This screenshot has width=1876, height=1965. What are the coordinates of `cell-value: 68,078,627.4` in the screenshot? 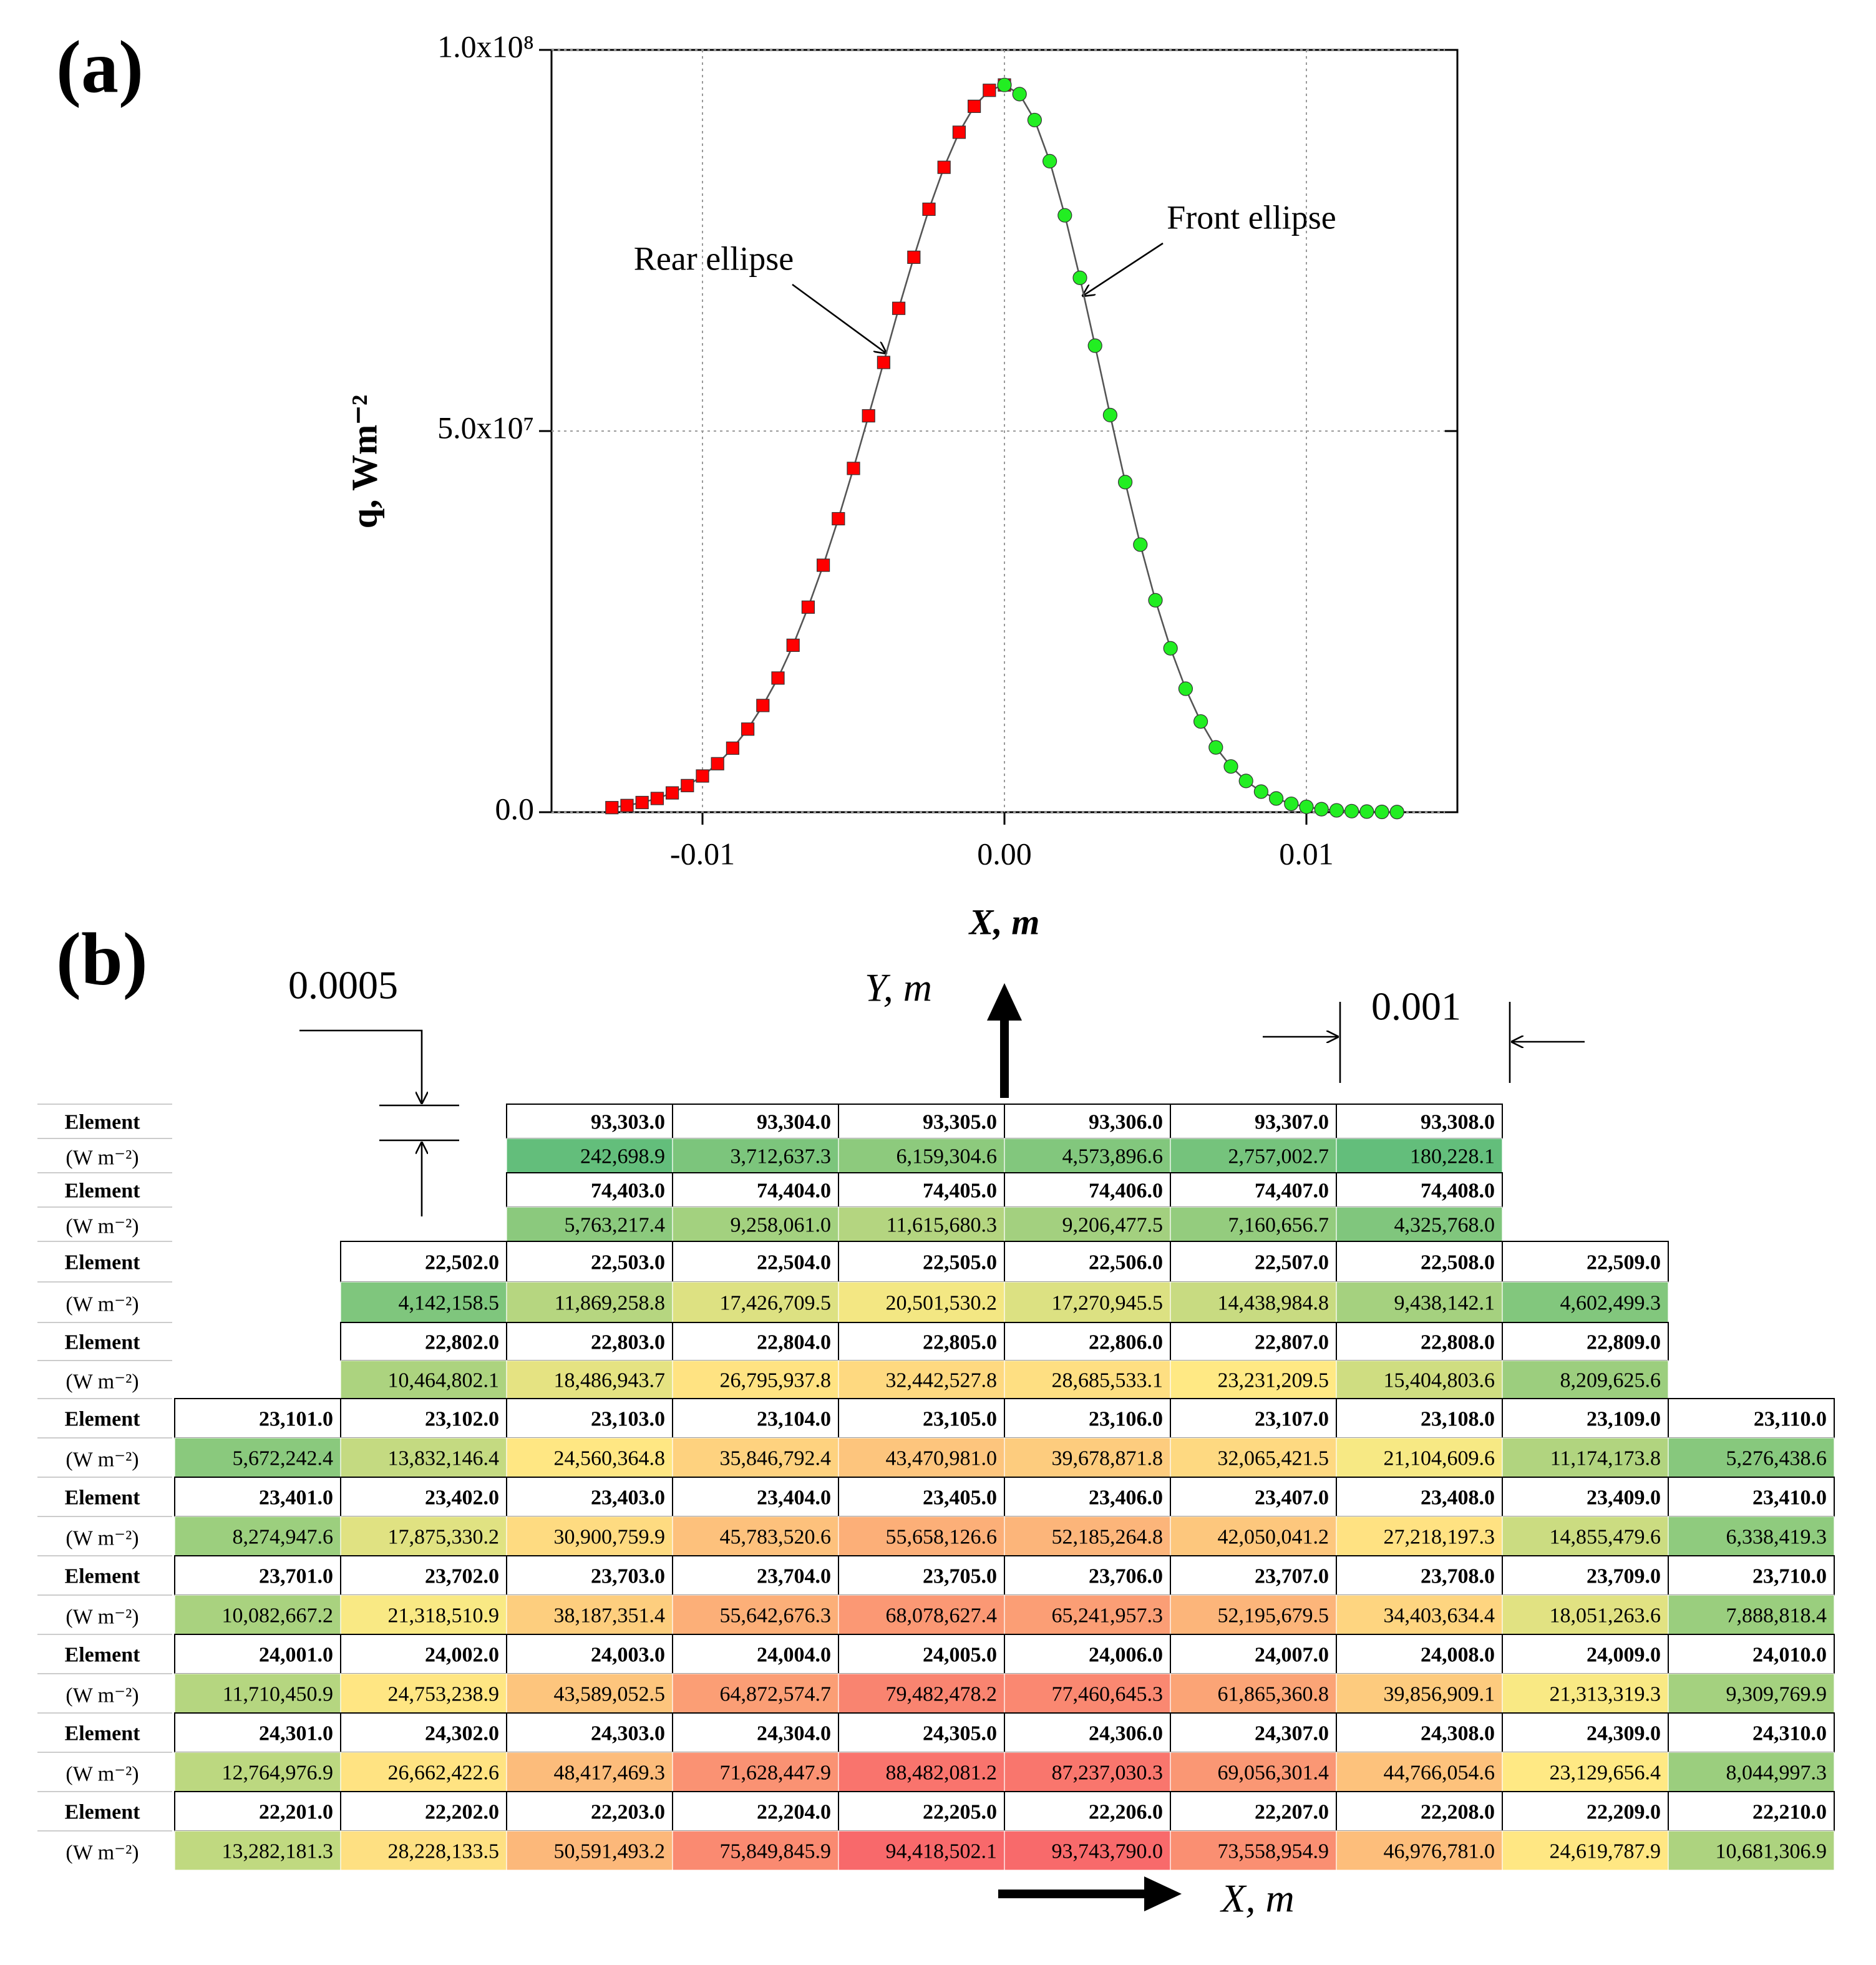 It's located at (942, 1615).